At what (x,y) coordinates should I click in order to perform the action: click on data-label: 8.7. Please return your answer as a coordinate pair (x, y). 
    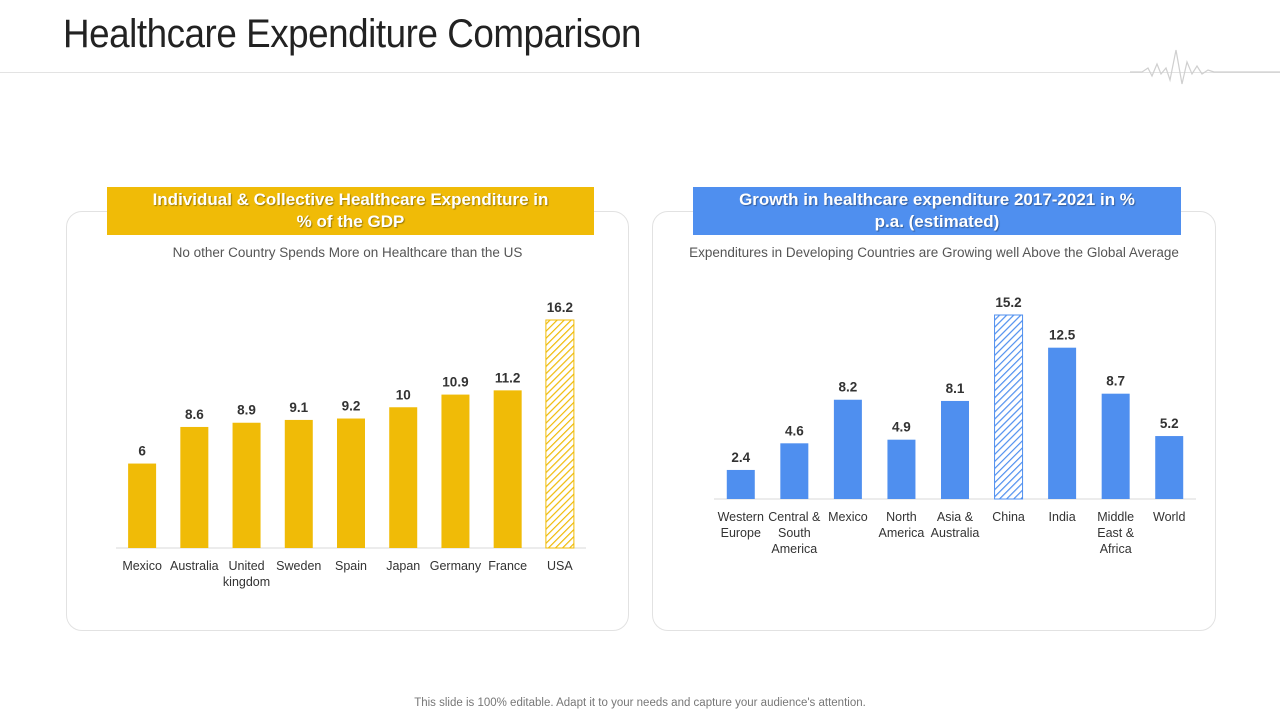
    Looking at the image, I should click on (1115, 381).